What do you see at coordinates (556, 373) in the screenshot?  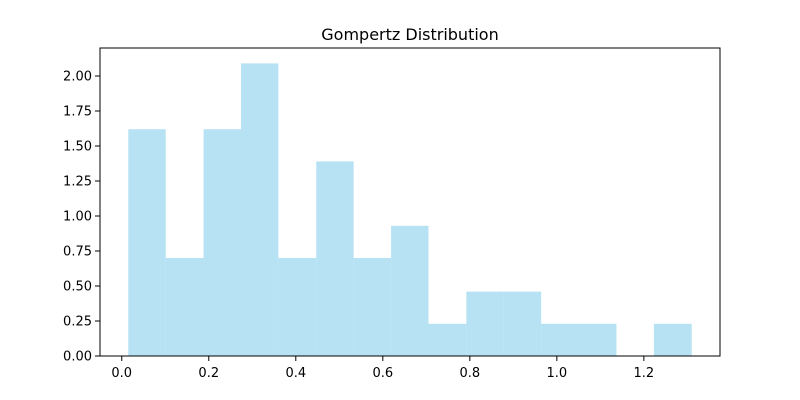 I see `x-tick-label: 1.0` at bounding box center [556, 373].